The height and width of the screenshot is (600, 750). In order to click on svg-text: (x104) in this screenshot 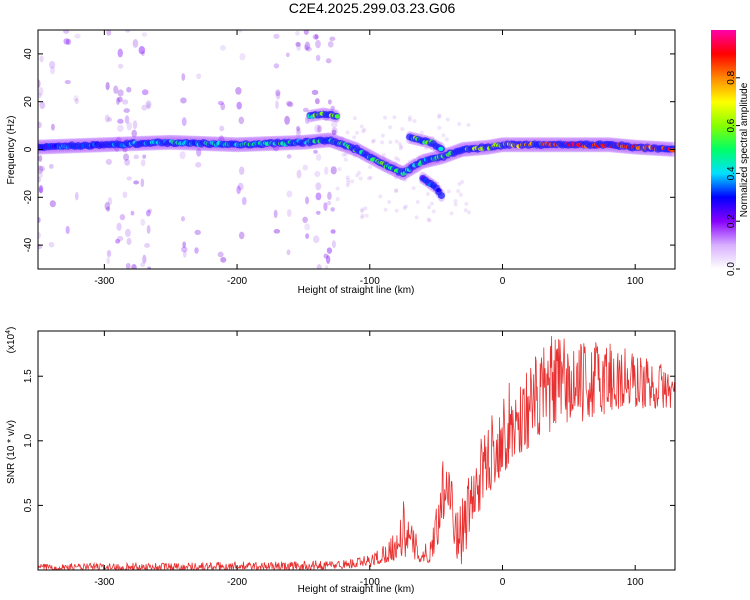, I will do `click(11, 340)`.